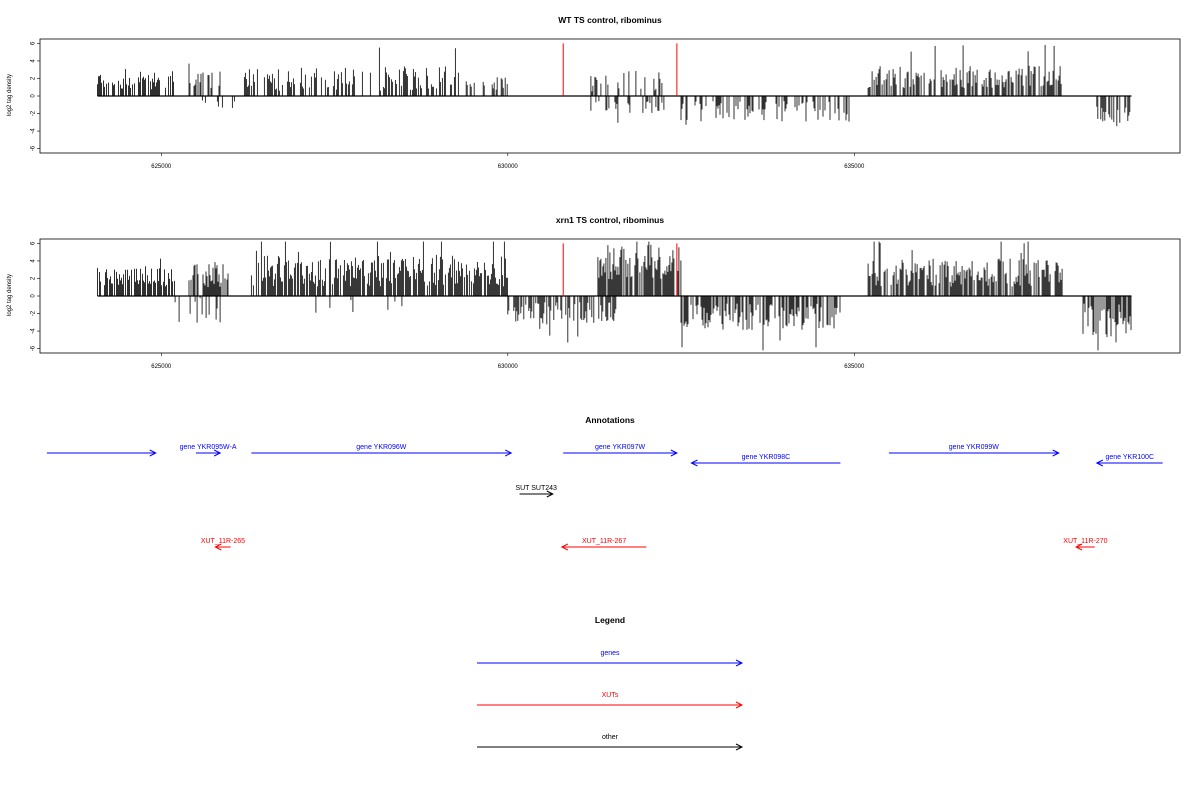  Describe the element at coordinates (1129, 457) in the screenshot. I see `feature-label: gene YKR100C` at that location.